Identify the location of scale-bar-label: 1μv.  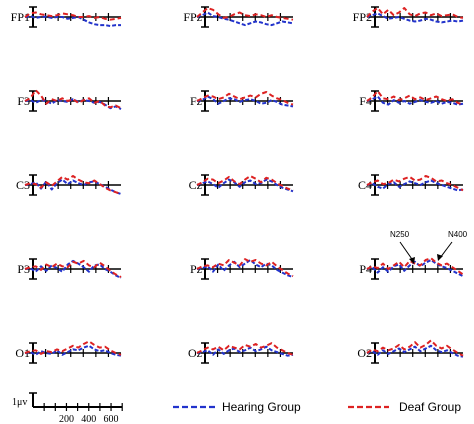
(19, 402).